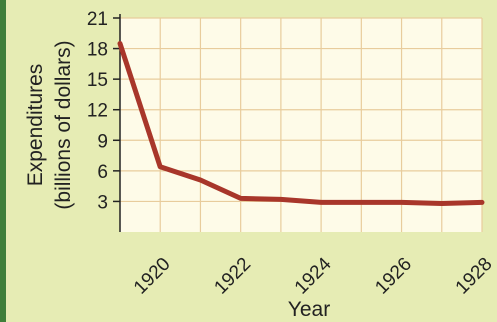 This screenshot has width=497, height=322. I want to click on y-tick-labels: 3 6 9 12 15 18 21, so click(97, 111).